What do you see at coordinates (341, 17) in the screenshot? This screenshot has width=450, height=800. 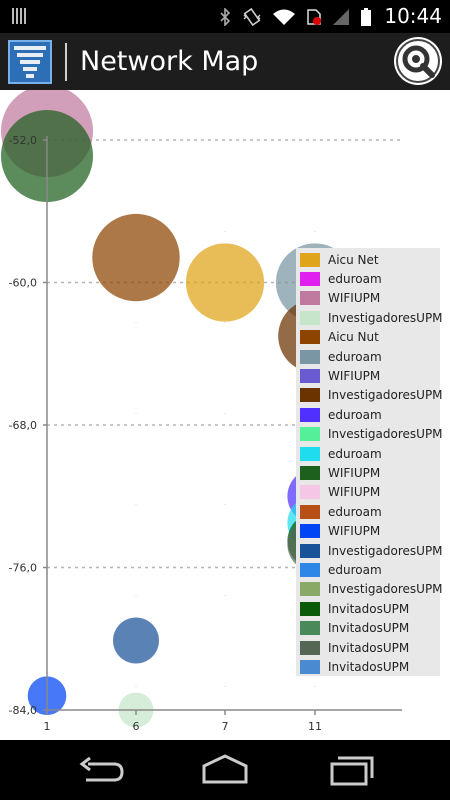 I see `signal-icon` at bounding box center [341, 17].